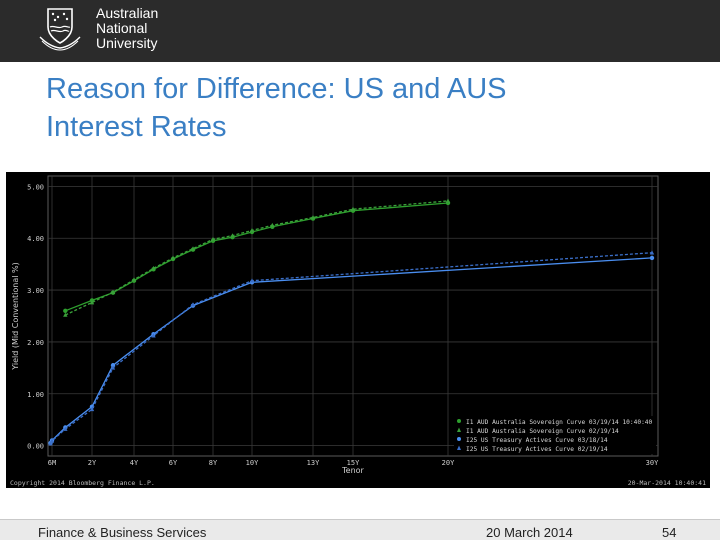  I want to click on university-name: Australian National University, so click(127, 28).